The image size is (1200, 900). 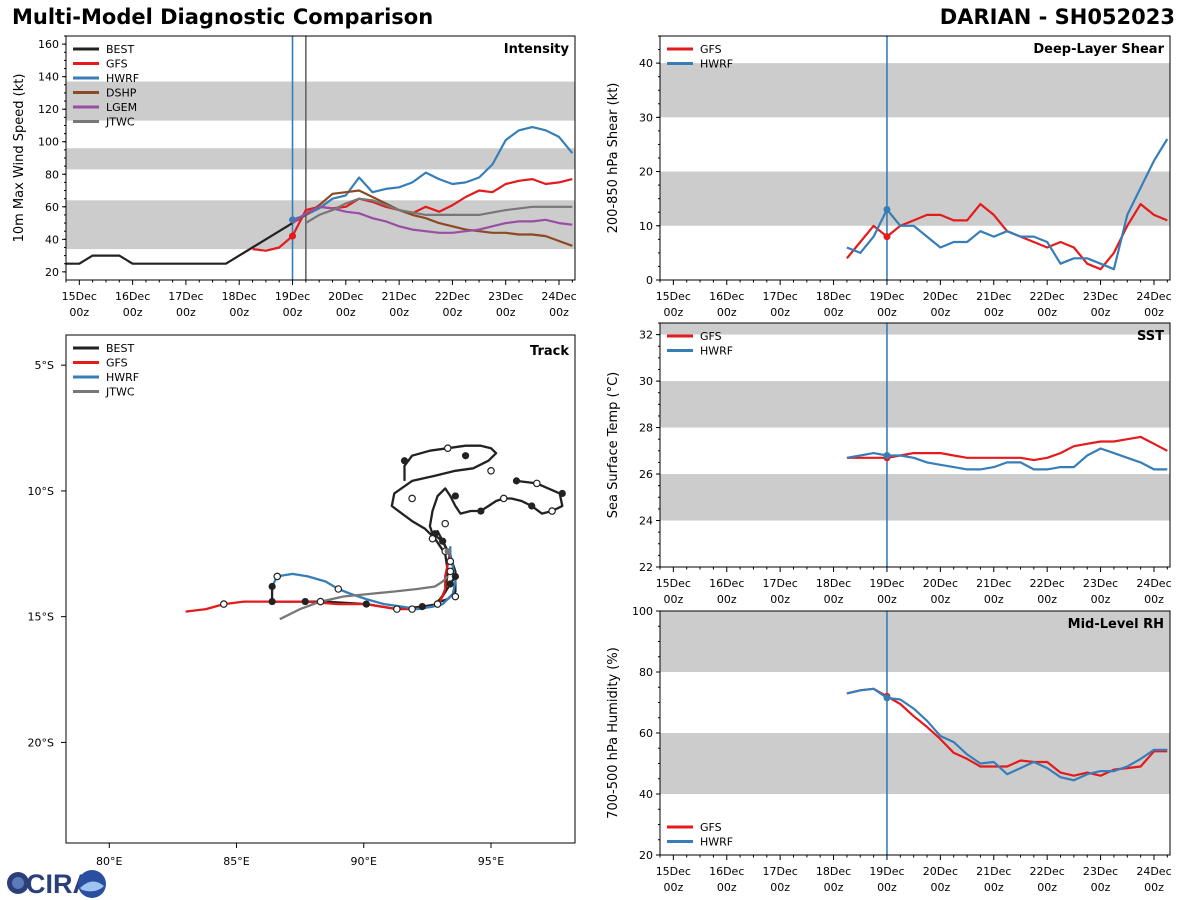 What do you see at coordinates (887, 698) in the screenshot?
I see `init-marker-hwrf` at bounding box center [887, 698].